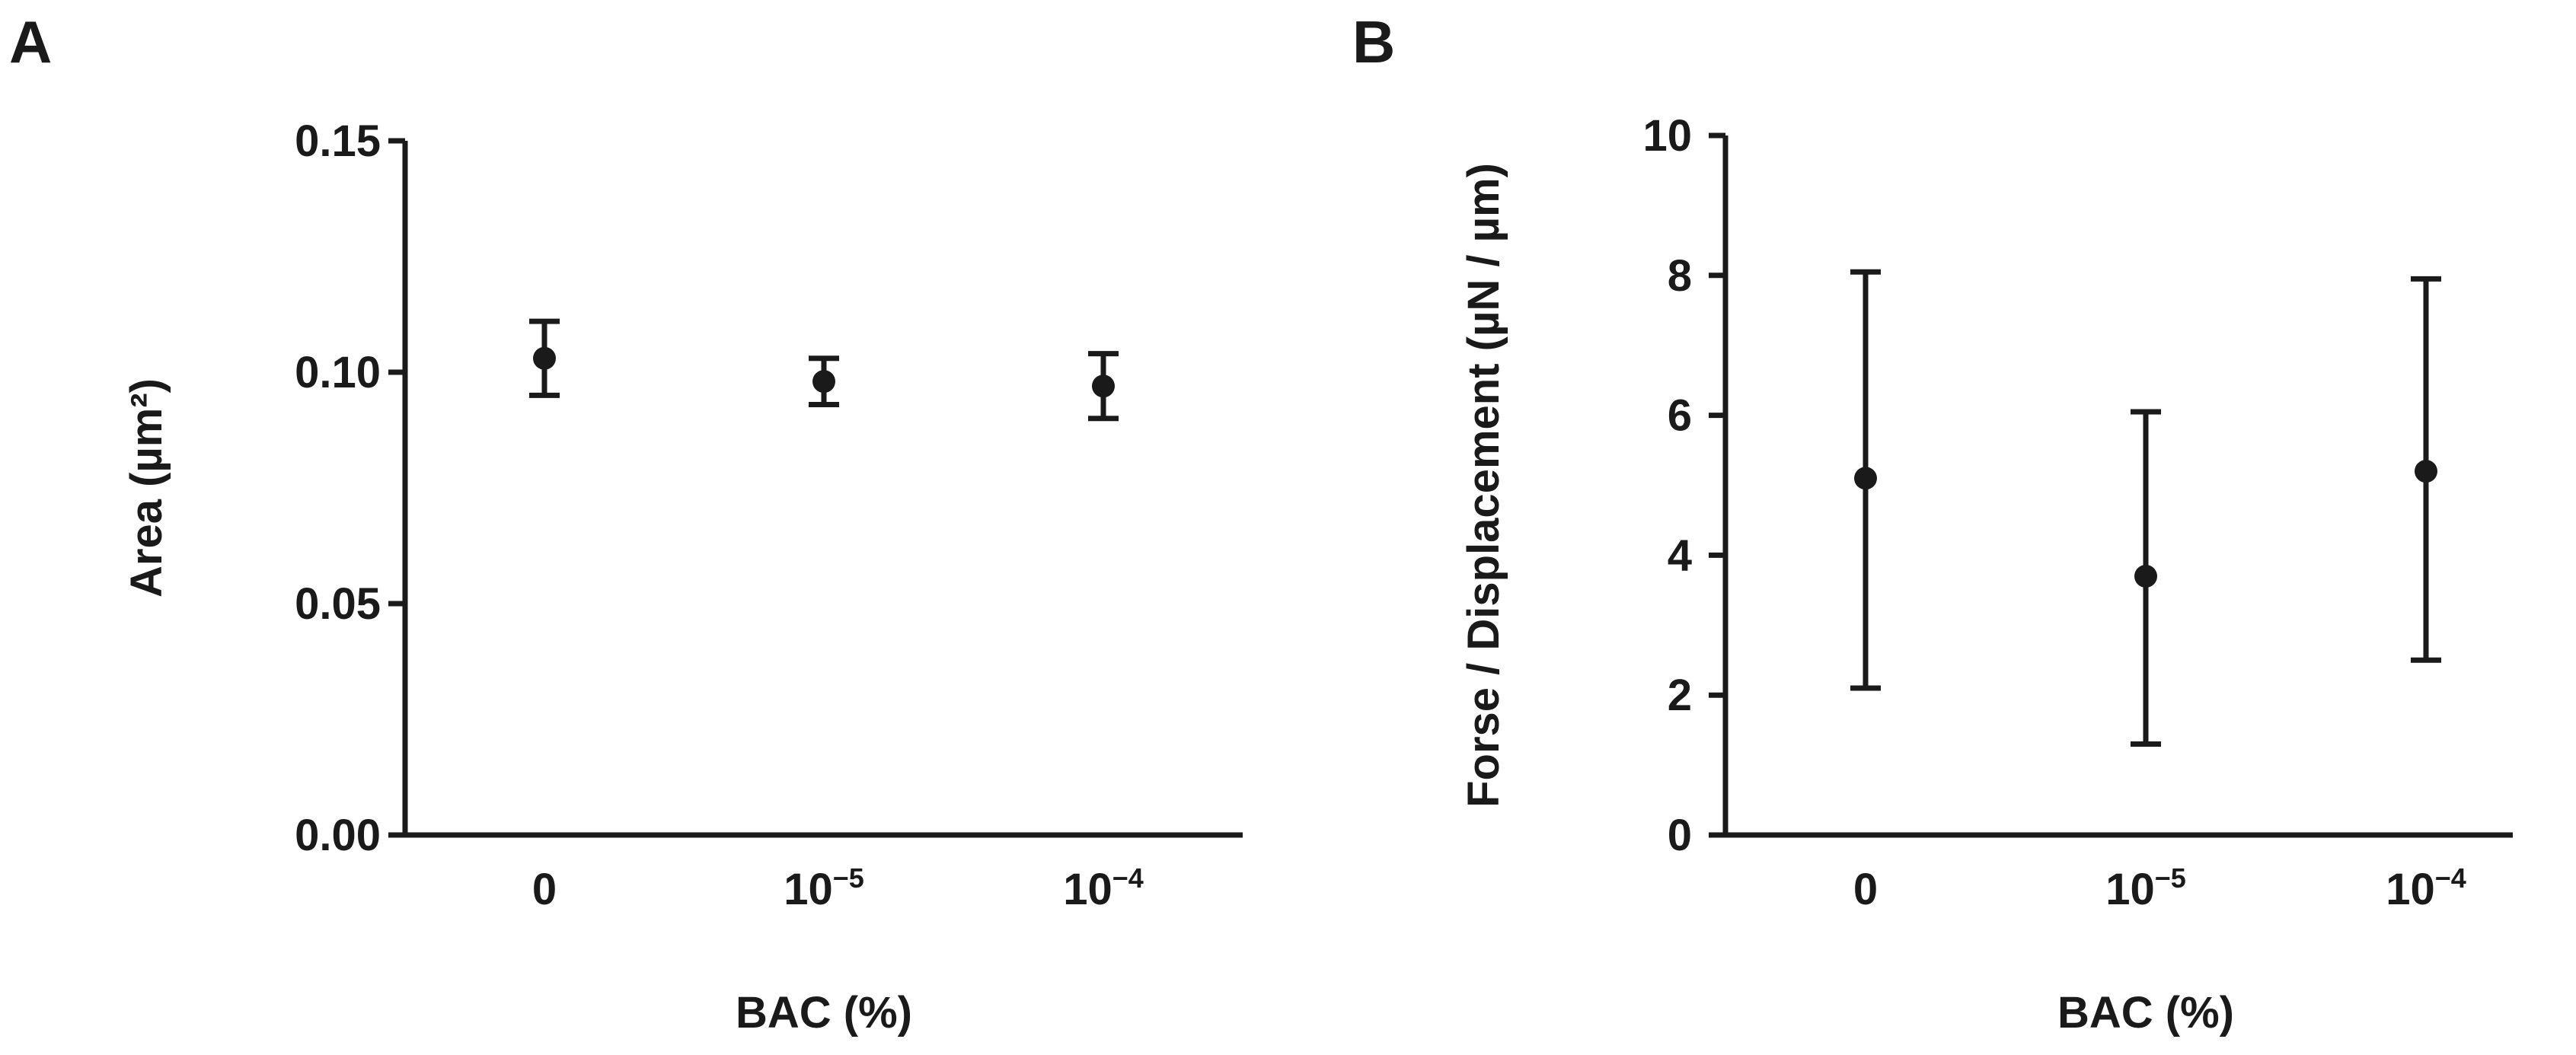 This screenshot has width=2576, height=1055. I want to click on y-tick-label: 2, so click(1680, 695).